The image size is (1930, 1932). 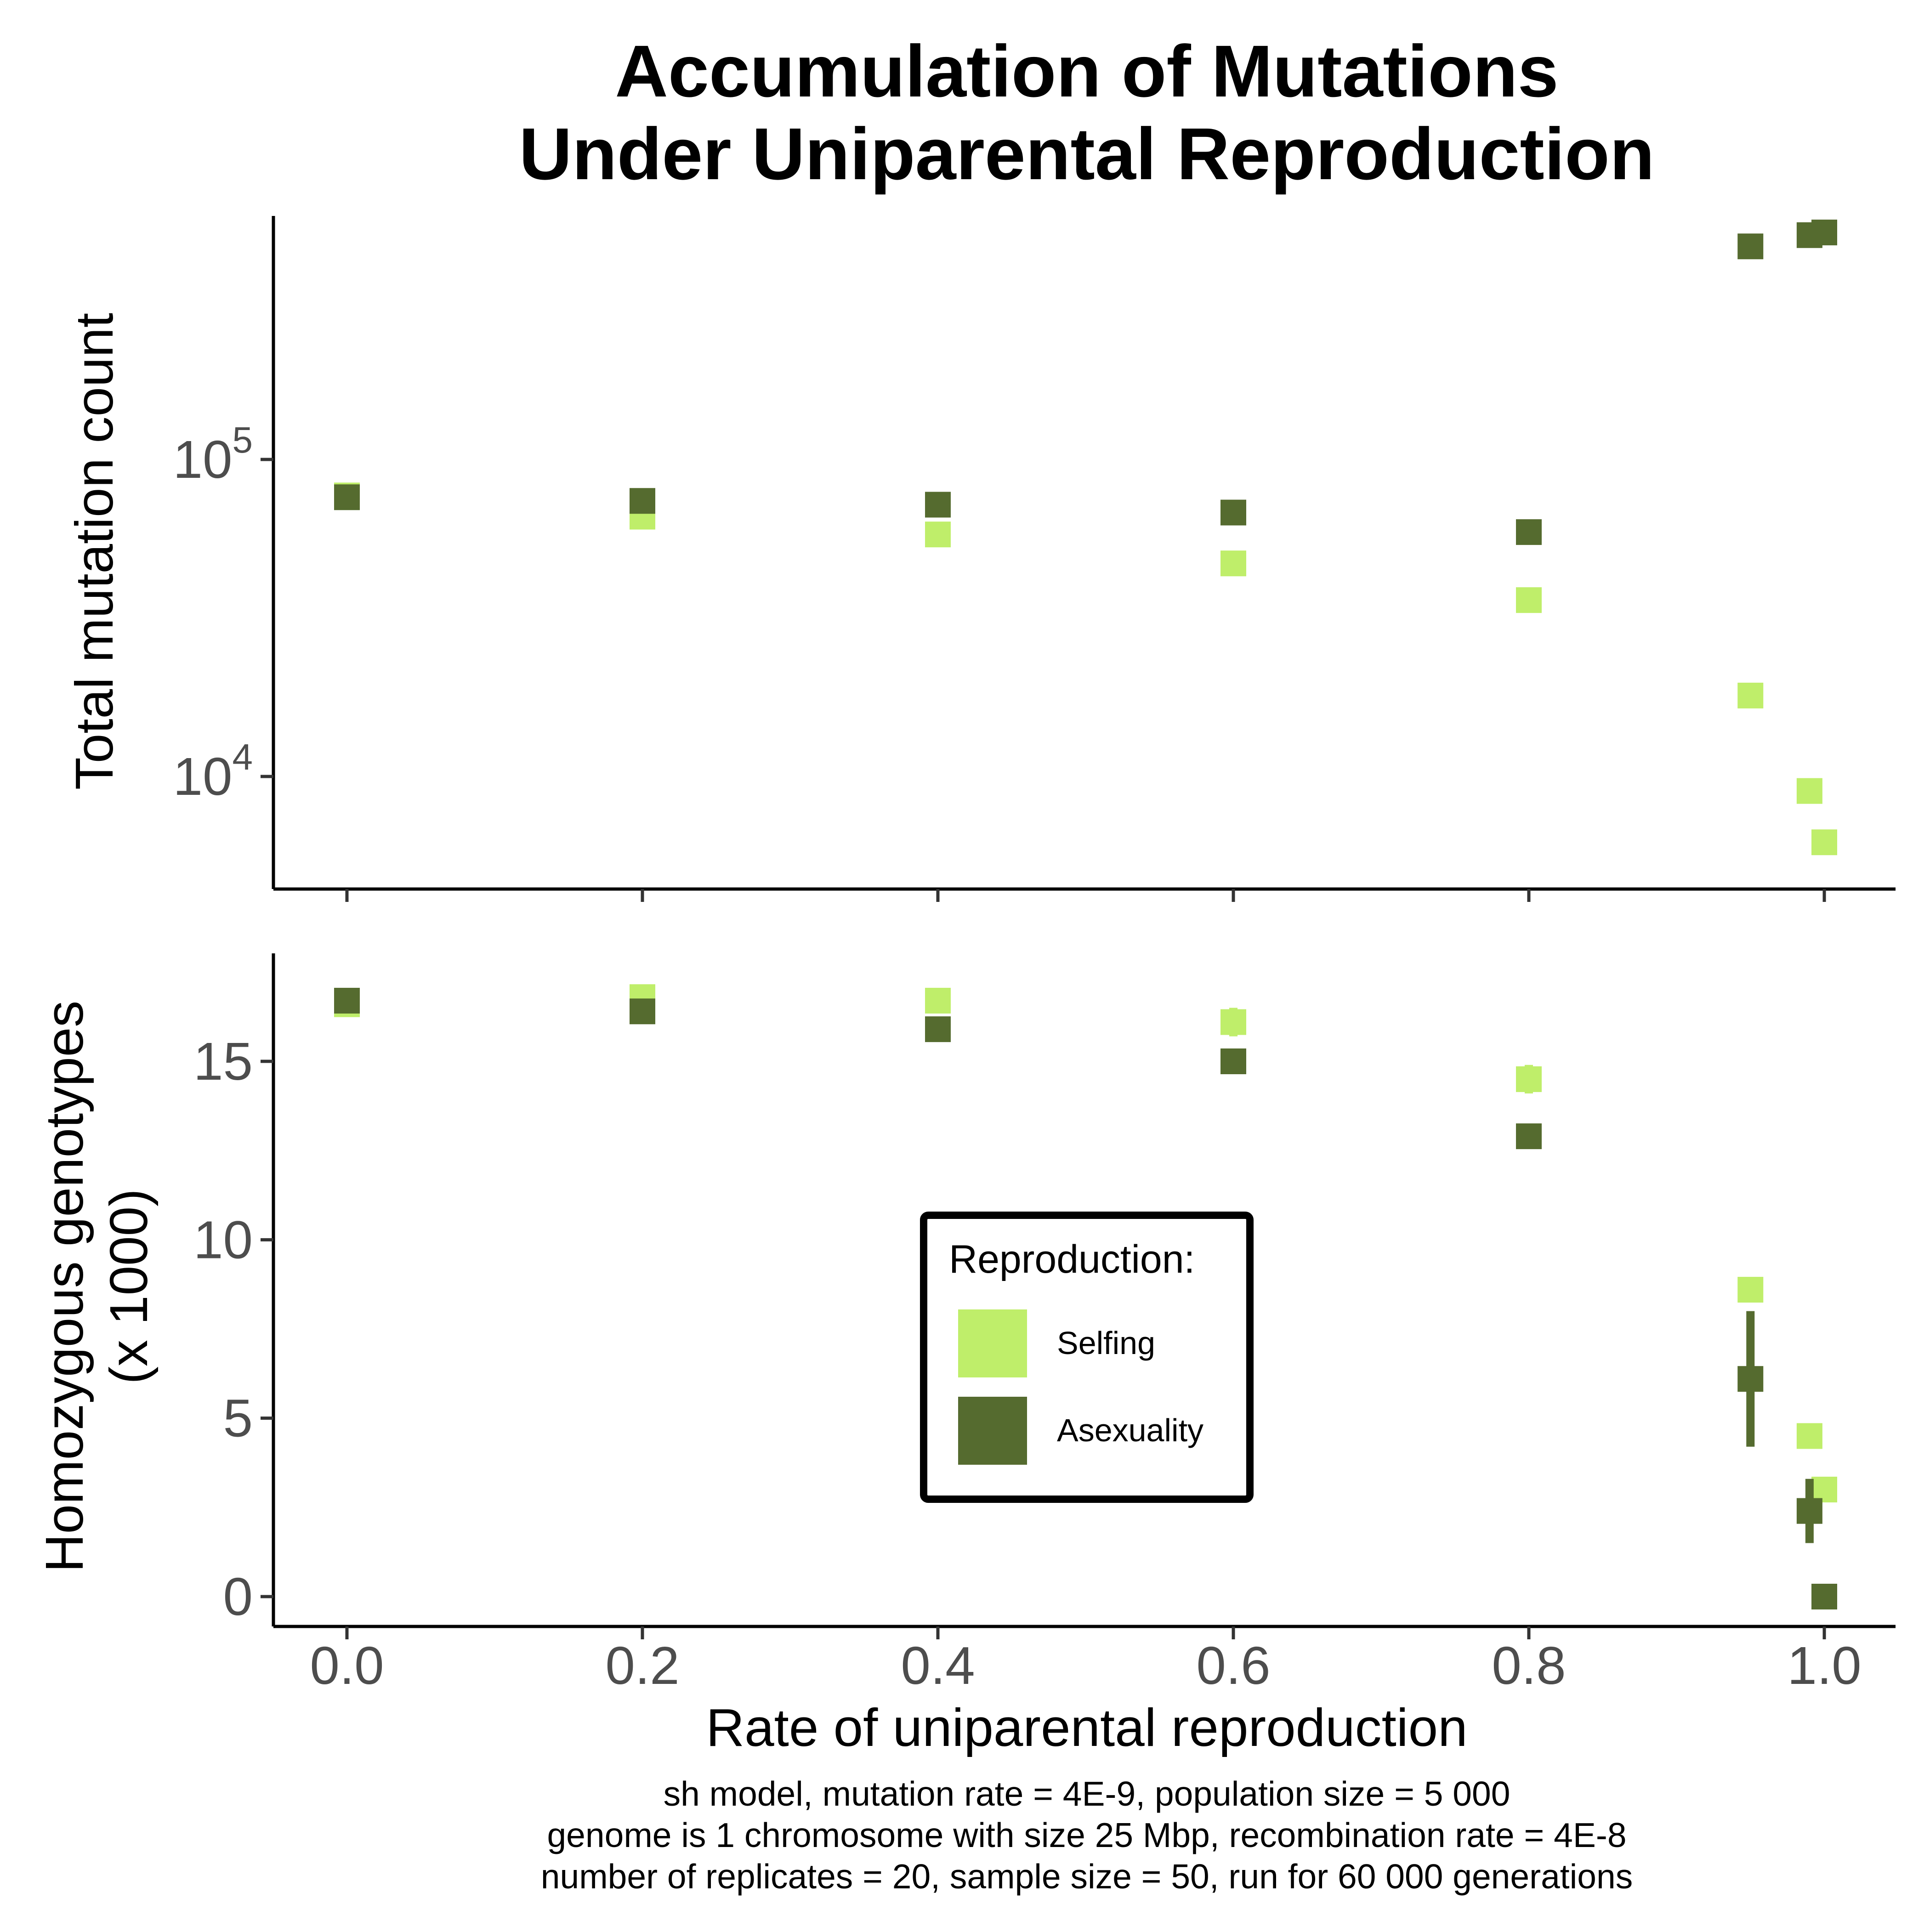 What do you see at coordinates (347, 1665) in the screenshot?
I see `x-tick-label: 0.0` at bounding box center [347, 1665].